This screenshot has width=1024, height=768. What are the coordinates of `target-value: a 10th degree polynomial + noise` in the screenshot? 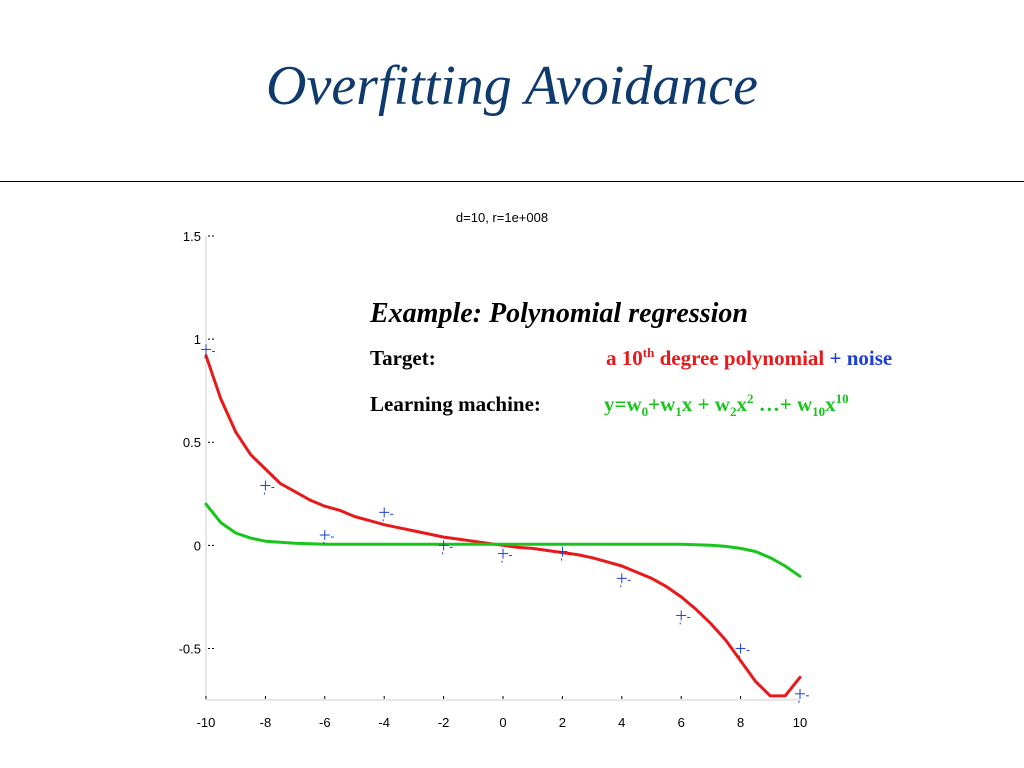 It's located at (749, 358).